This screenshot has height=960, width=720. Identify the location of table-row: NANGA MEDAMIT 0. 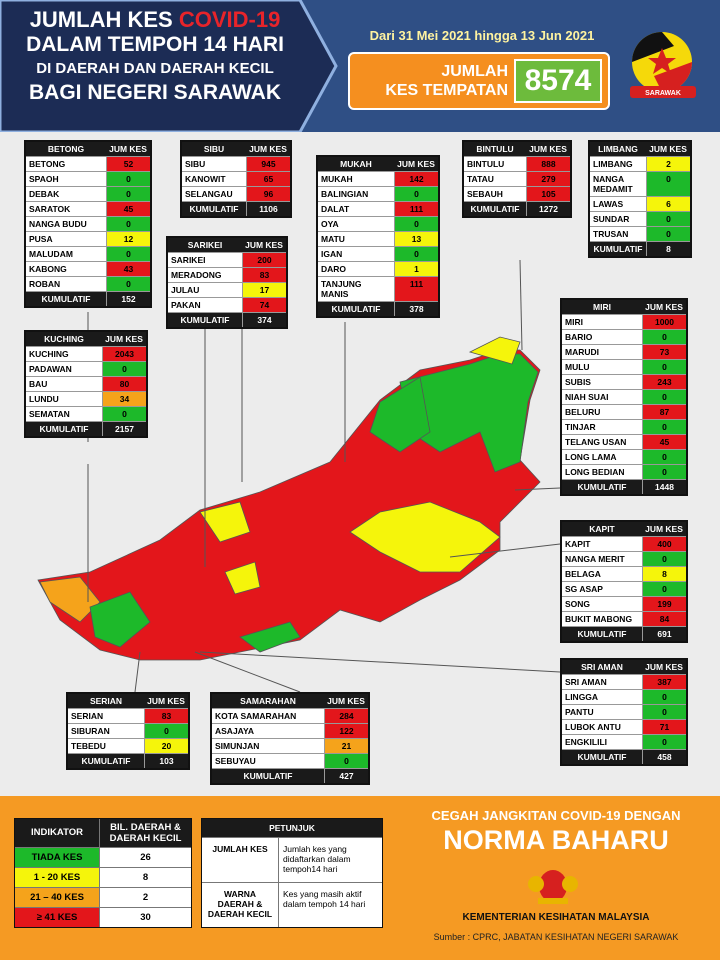
(640, 183).